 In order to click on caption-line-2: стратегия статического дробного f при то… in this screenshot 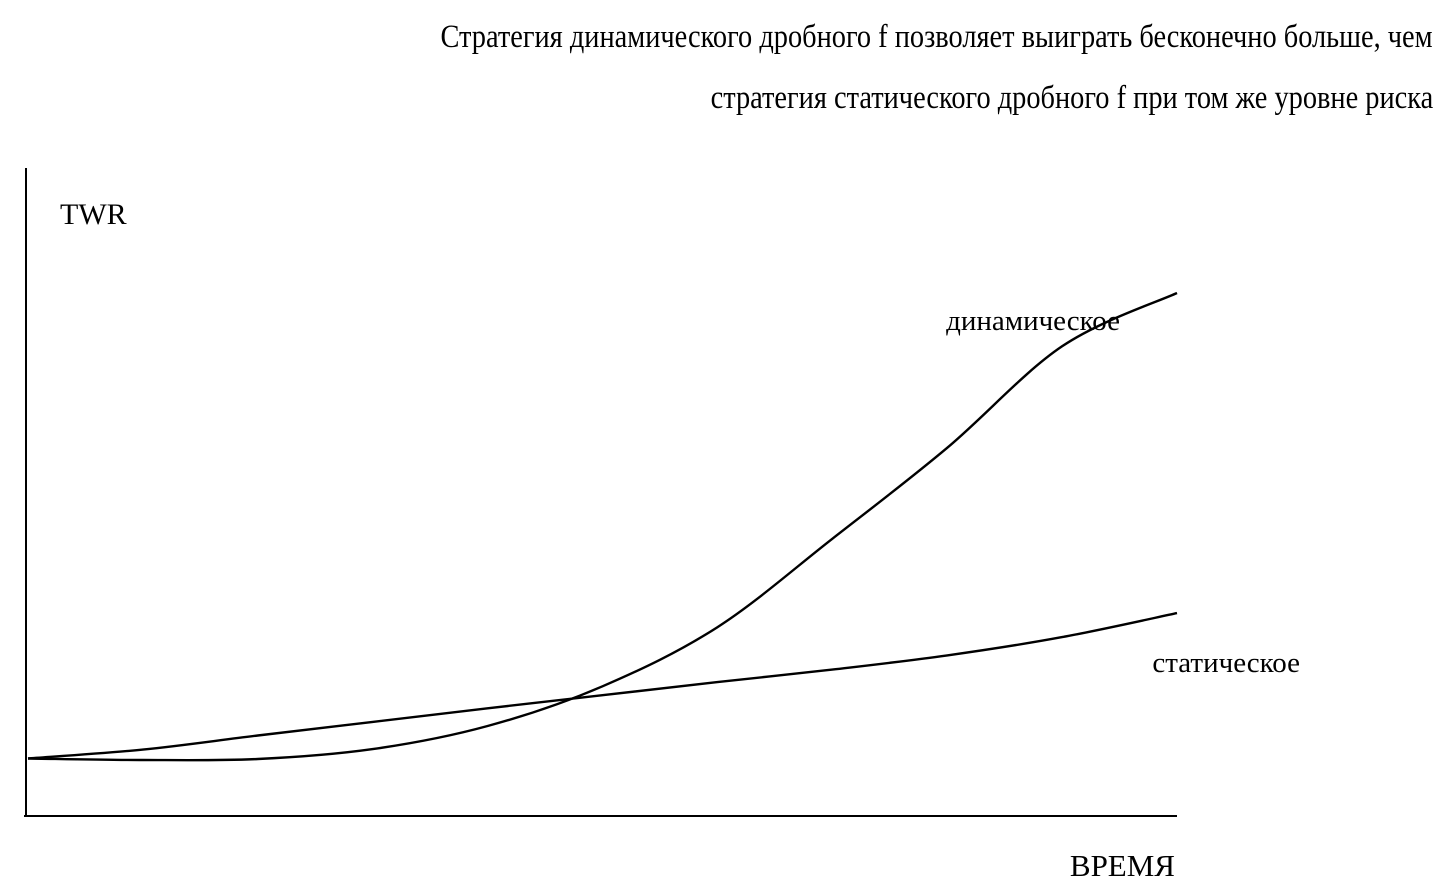, I will do `click(1071, 98)`.